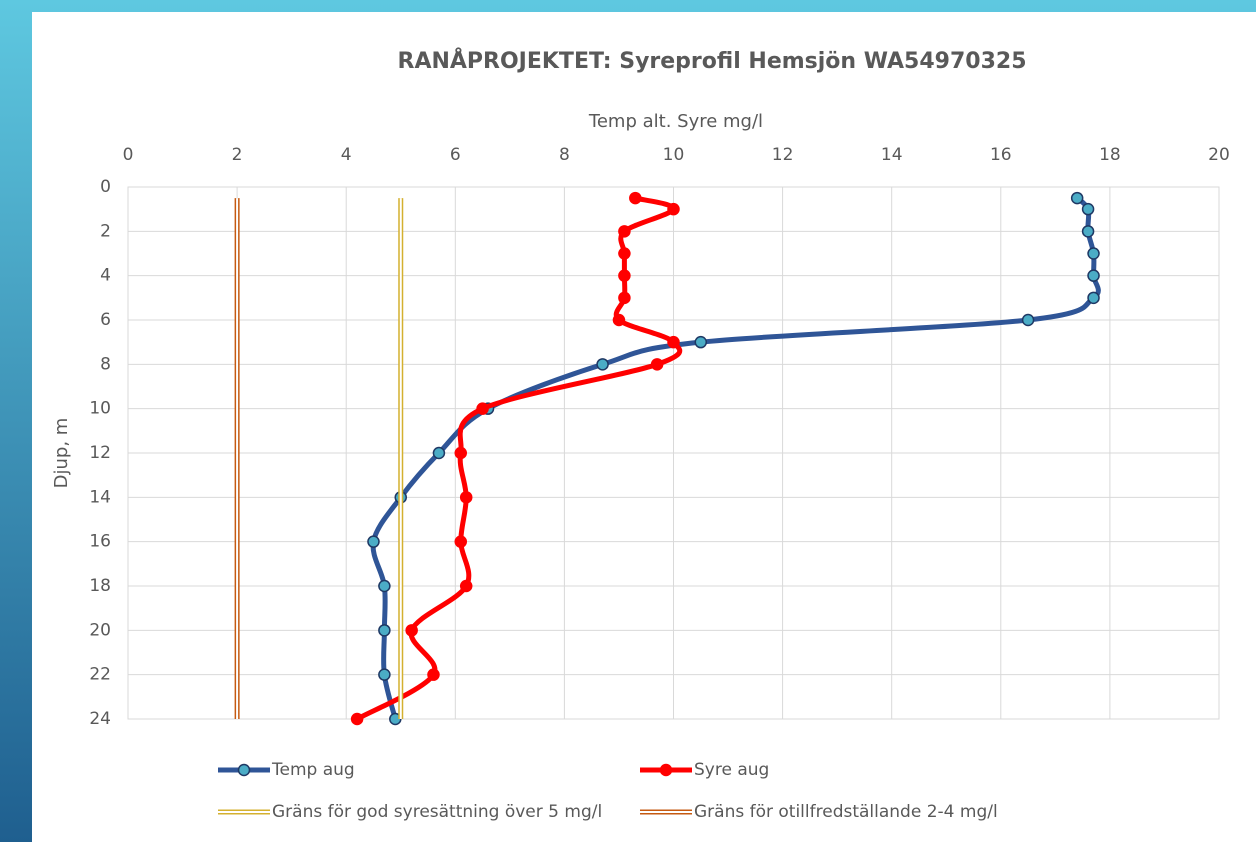 This screenshot has width=1256, height=842. What do you see at coordinates (455, 155) in the screenshot?
I see `x-tick-label: 6` at bounding box center [455, 155].